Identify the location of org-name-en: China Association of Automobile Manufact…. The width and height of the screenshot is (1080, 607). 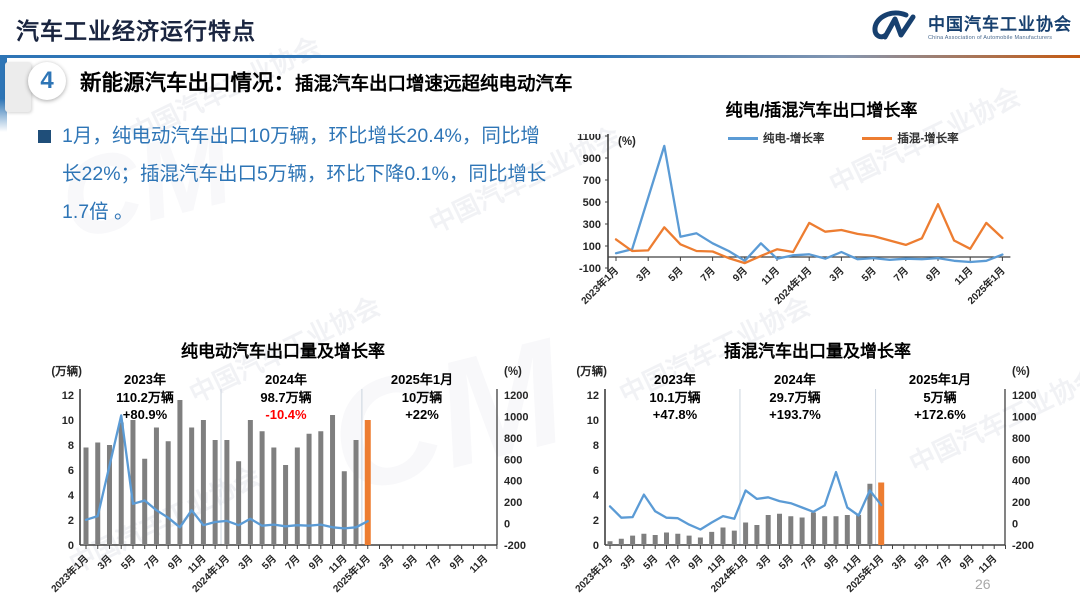
(990, 37).